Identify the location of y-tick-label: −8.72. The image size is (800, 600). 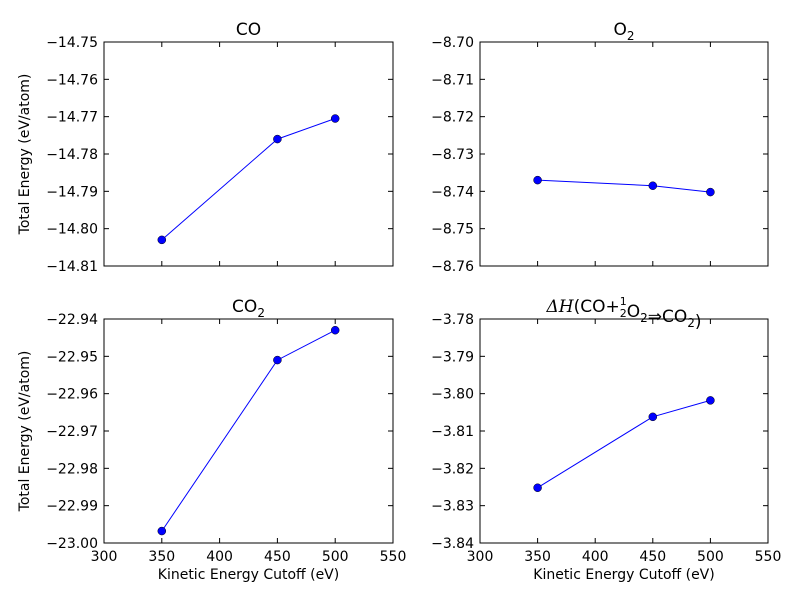
(452, 118).